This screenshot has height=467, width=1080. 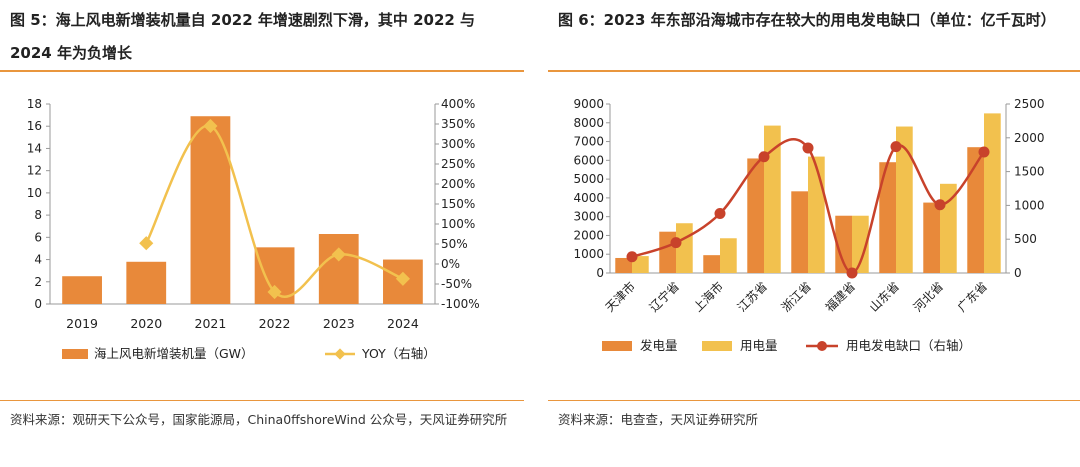 What do you see at coordinates (588, 160) in the screenshot?
I see `left-y-tick-label: 6000` at bounding box center [588, 160].